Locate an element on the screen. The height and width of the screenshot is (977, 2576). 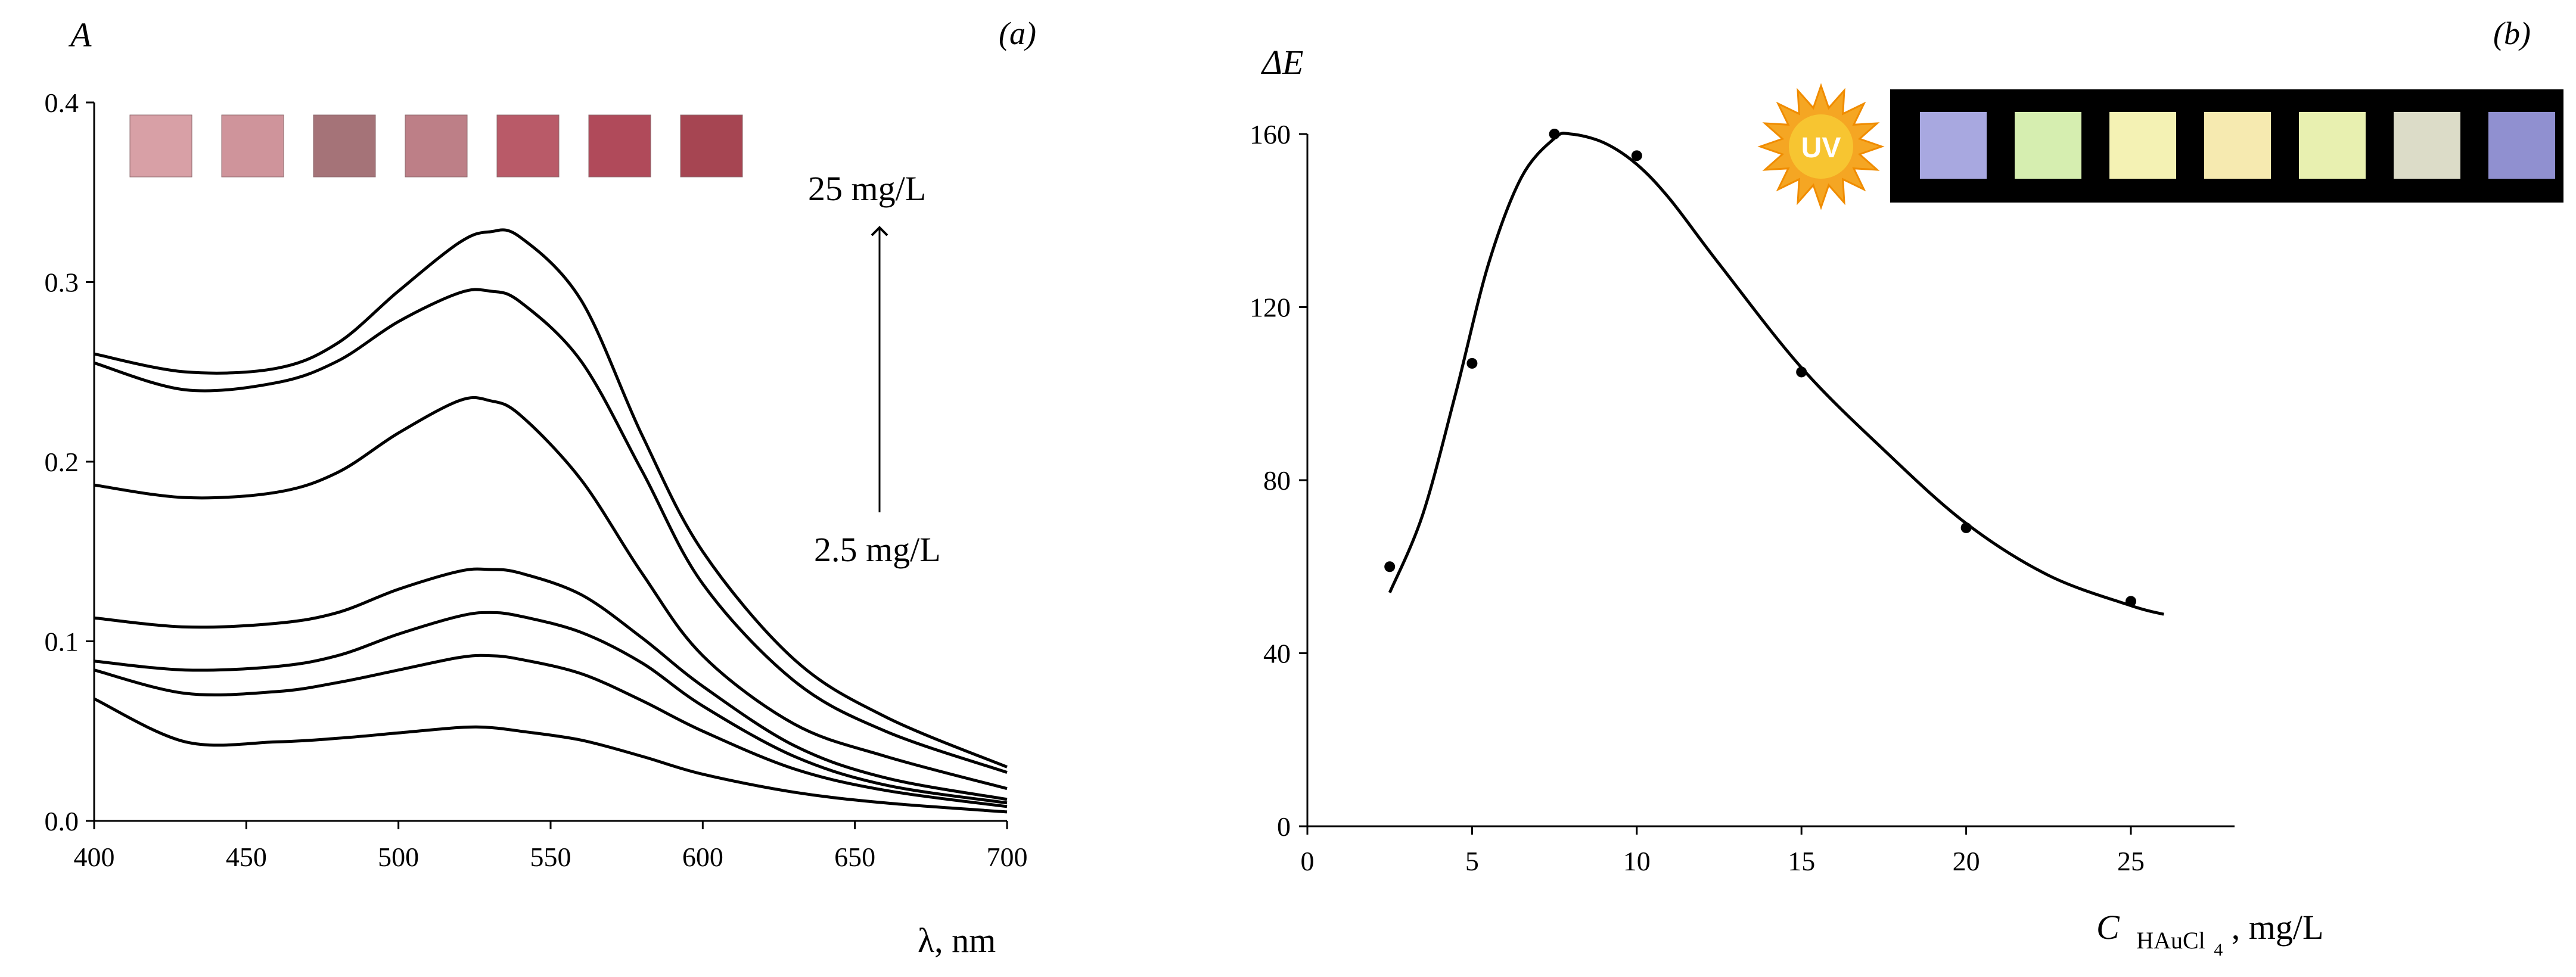
b-y-axis-title: ΔE is located at coordinates (1282, 62).